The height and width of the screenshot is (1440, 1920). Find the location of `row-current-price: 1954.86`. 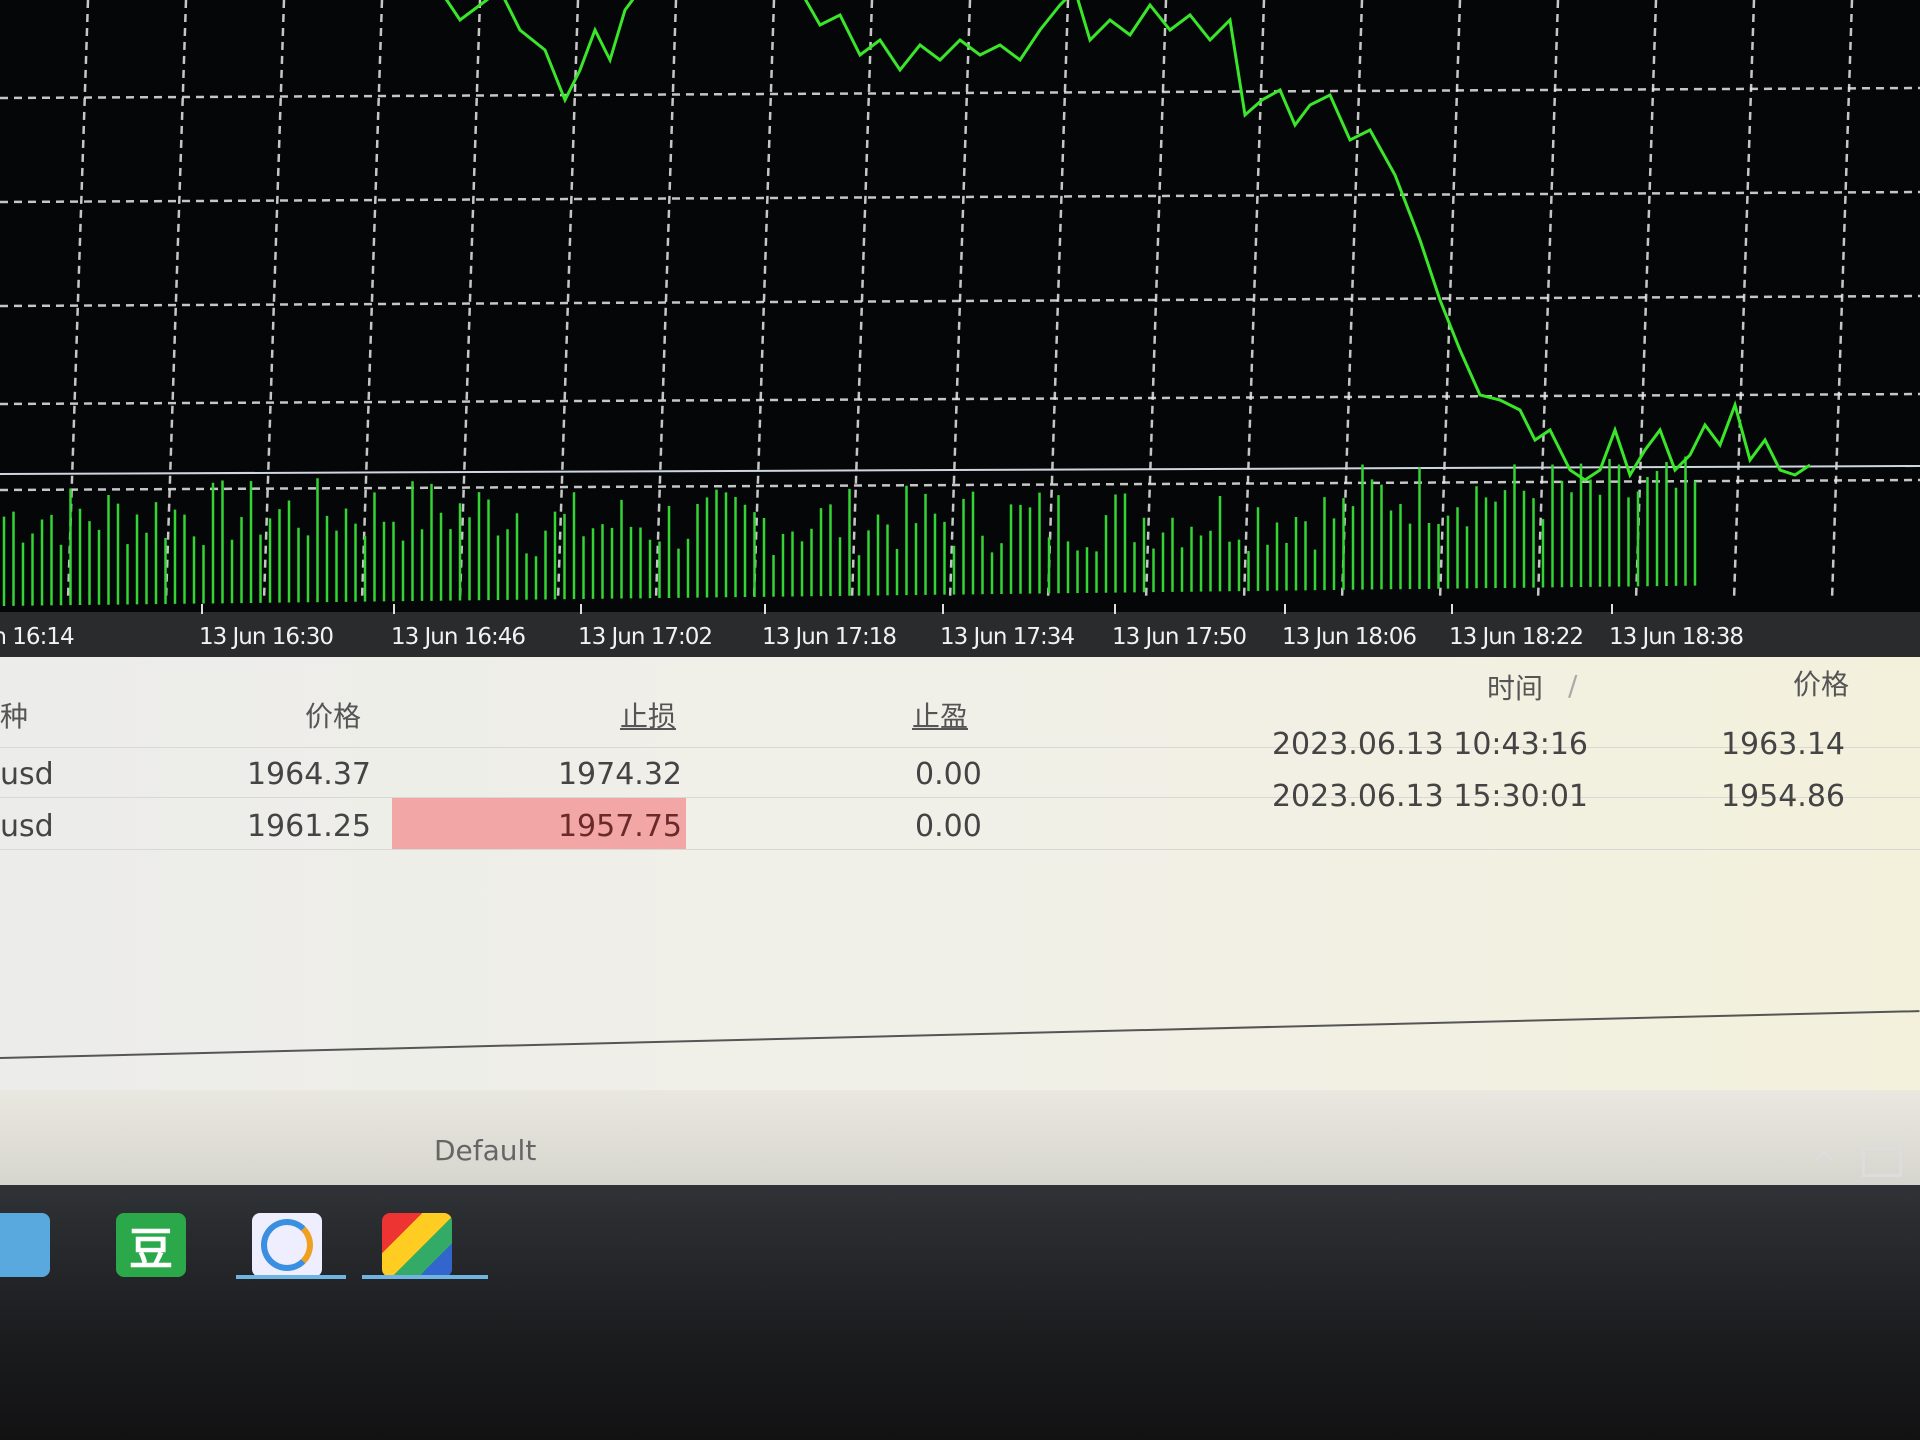

row-current-price: 1954.86 is located at coordinates (1782, 796).